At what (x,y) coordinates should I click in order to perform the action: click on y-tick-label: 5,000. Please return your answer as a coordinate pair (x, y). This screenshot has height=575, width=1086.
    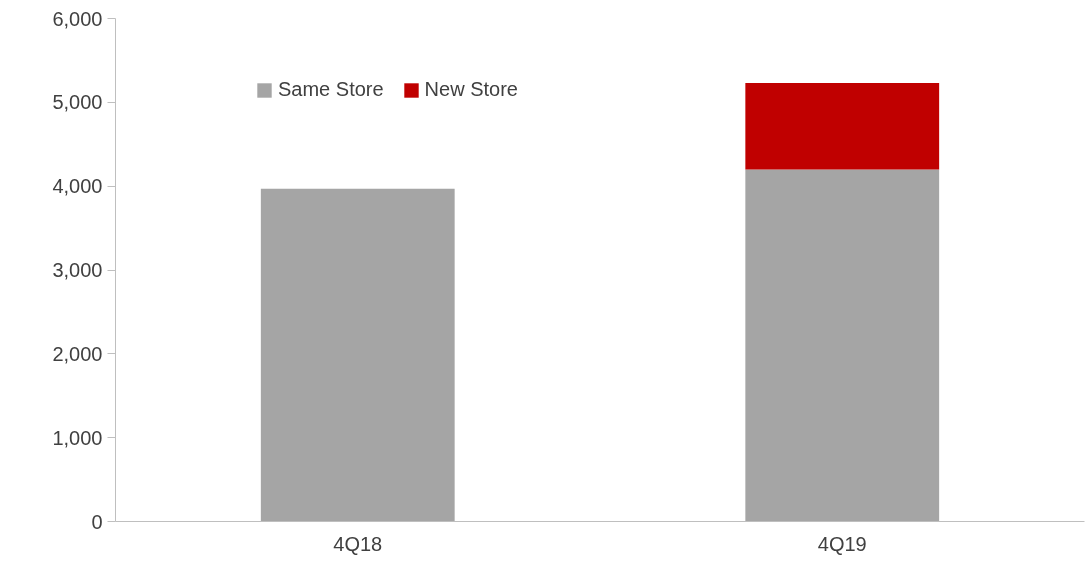
    Looking at the image, I should click on (77, 102).